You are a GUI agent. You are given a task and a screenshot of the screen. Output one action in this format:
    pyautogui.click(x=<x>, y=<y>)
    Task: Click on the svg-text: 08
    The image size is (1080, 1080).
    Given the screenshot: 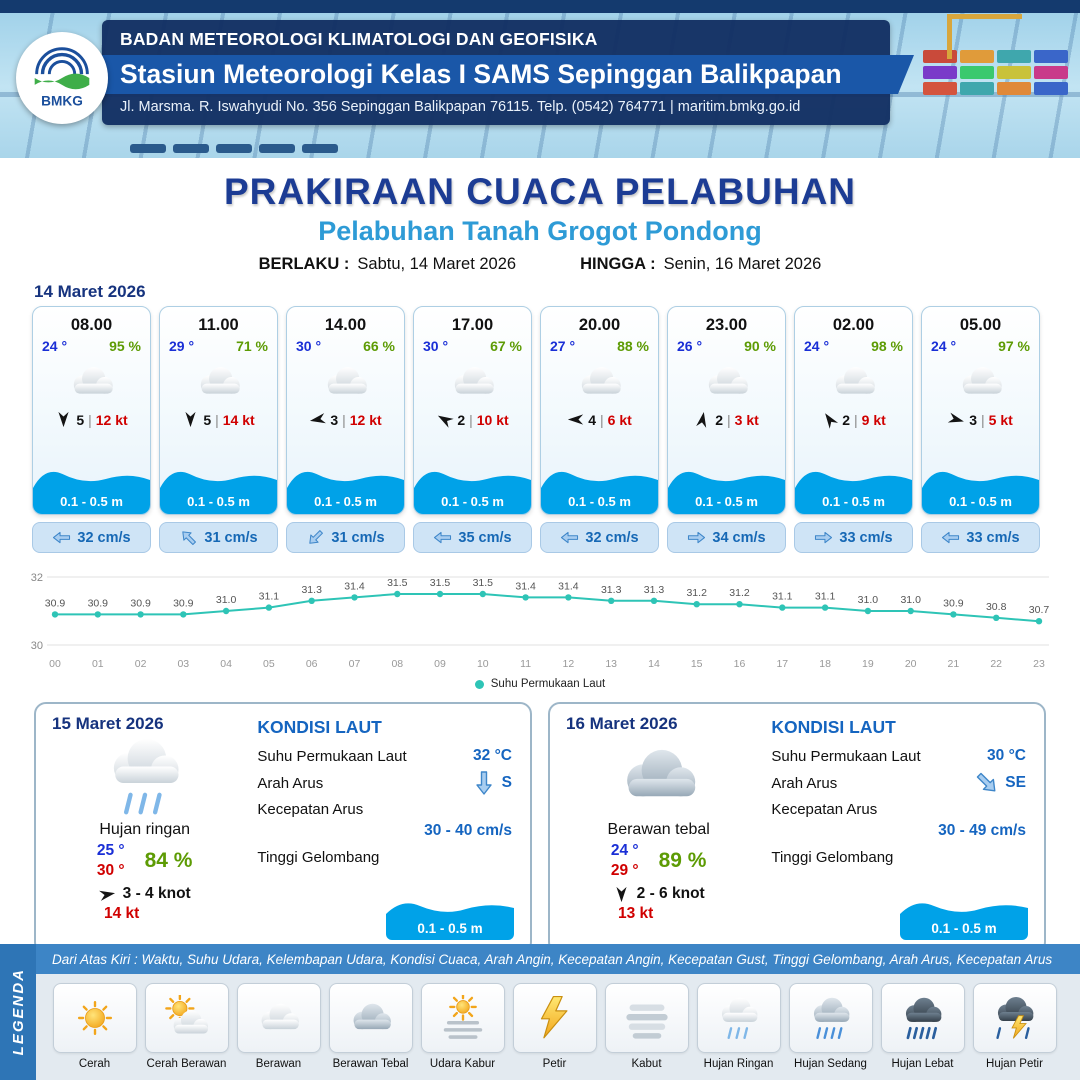 What is the action you would take?
    pyautogui.click(x=397, y=664)
    